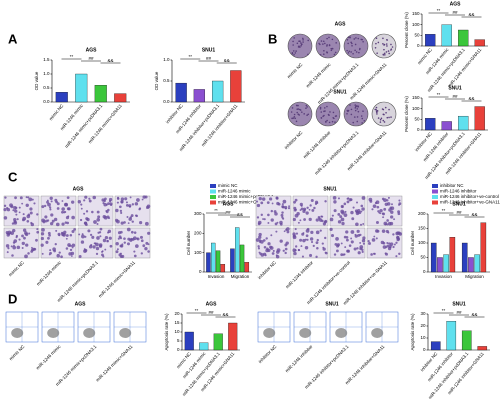 The image size is (500, 399). Describe the element at coordinates (317, 145) in the screenshot. I see `image-label: miR-1246 inhibitor` at that location.